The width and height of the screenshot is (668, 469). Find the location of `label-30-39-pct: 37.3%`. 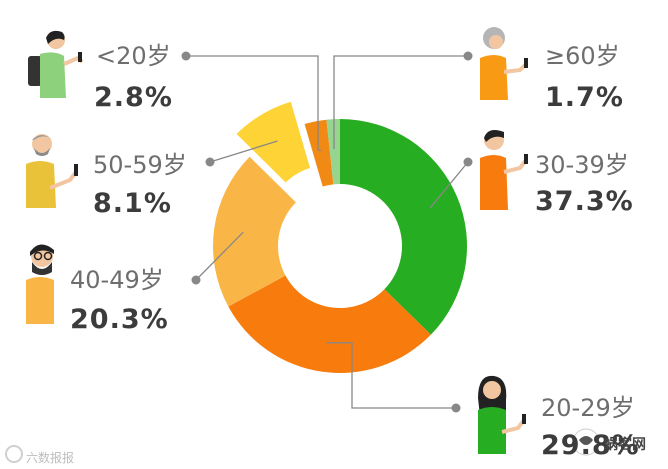

label-30-39-pct: 37.3% is located at coordinates (584, 201).